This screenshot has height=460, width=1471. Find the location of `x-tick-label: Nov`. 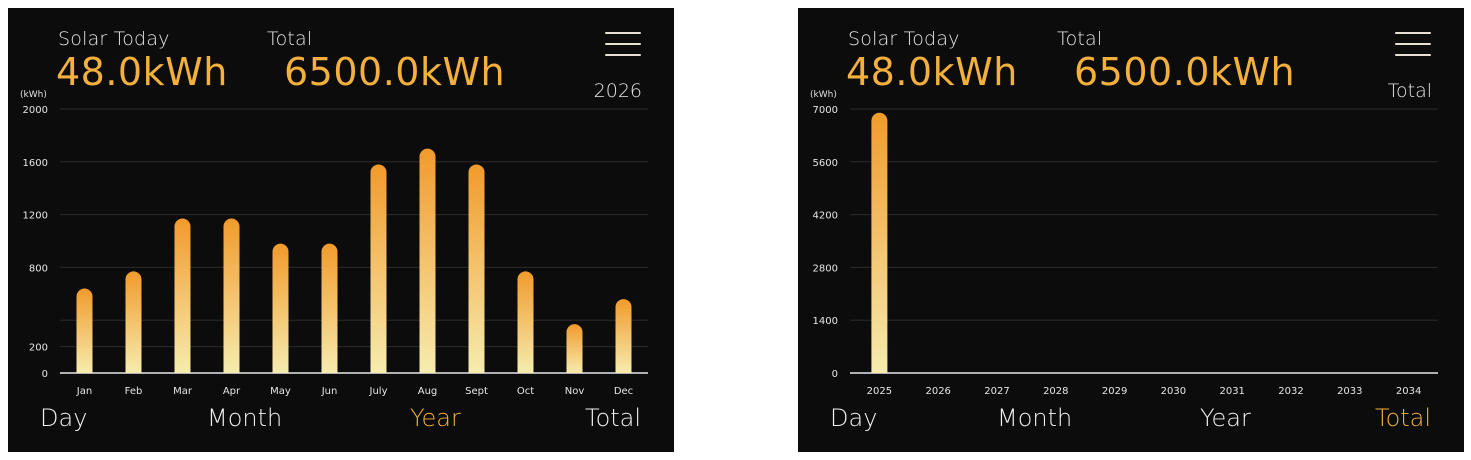

x-tick-label: Nov is located at coordinates (575, 391).